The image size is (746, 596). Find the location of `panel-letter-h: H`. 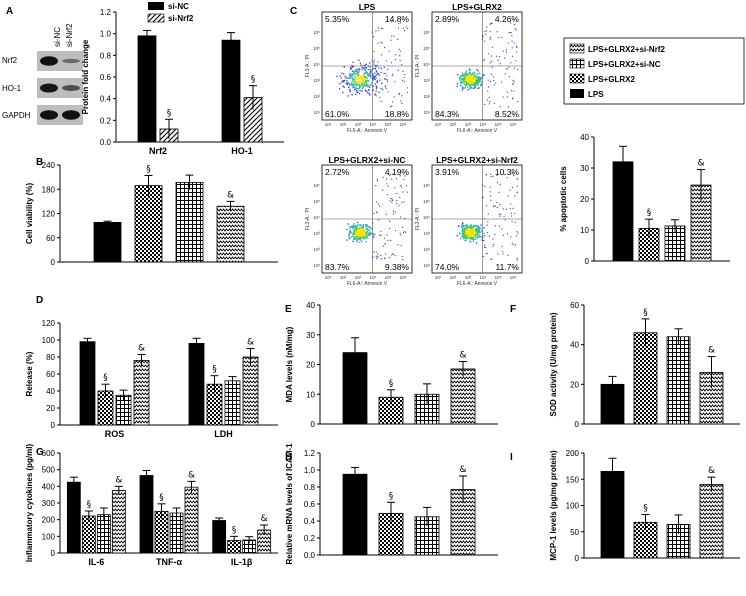

panel-letter-h: H is located at coordinates (288, 457).